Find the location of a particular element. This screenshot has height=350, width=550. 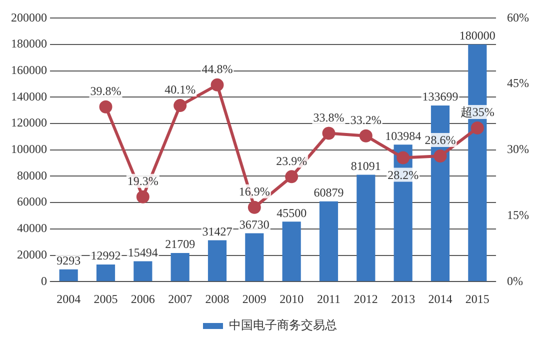

data-label: 180000 is located at coordinates (477, 35).